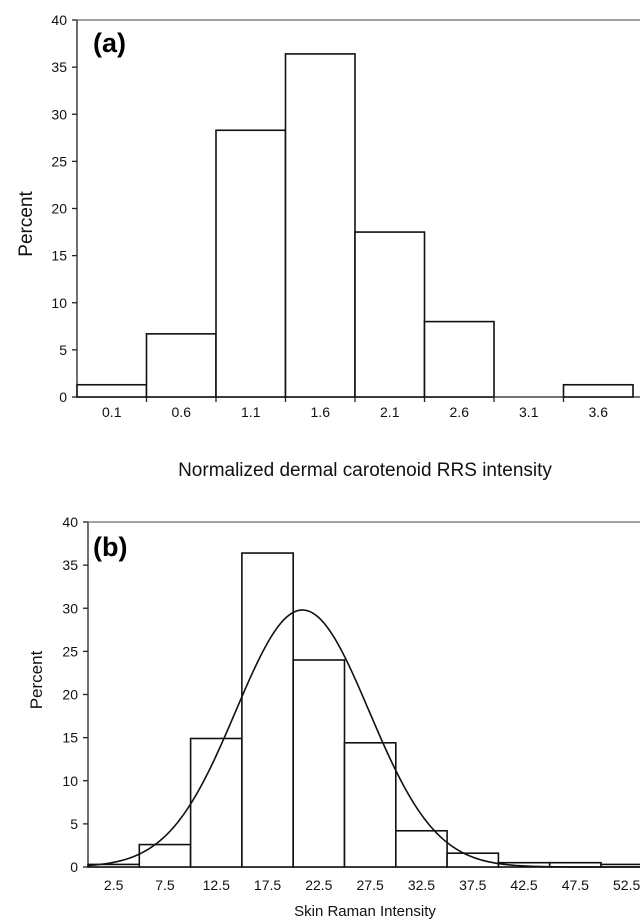 The image size is (640, 922). What do you see at coordinates (575, 885) in the screenshot?
I see `x-tick-label-b: 47.5` at bounding box center [575, 885].